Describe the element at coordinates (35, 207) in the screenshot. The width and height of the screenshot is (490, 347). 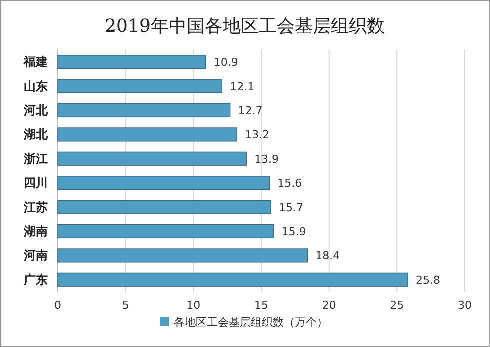
I see `y-tick-label: 江苏` at that location.